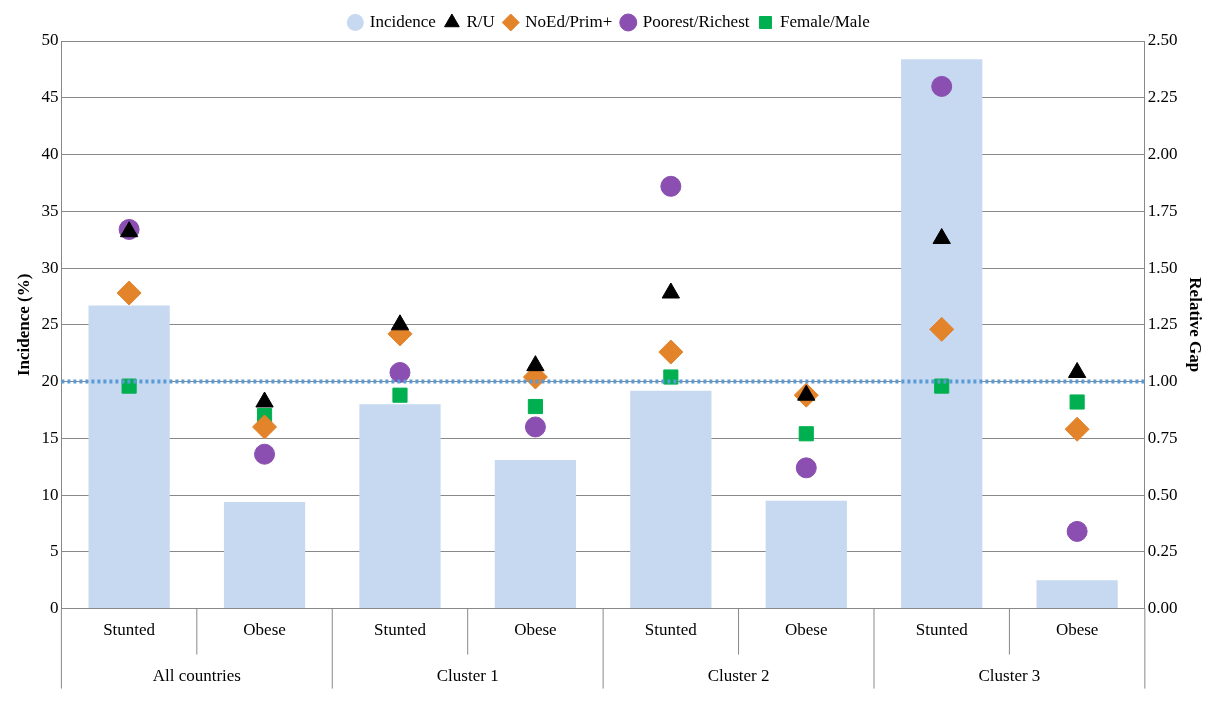 This screenshot has height=709, width=1219. I want to click on legend-label: NoEd/Prim+, so click(569, 21).